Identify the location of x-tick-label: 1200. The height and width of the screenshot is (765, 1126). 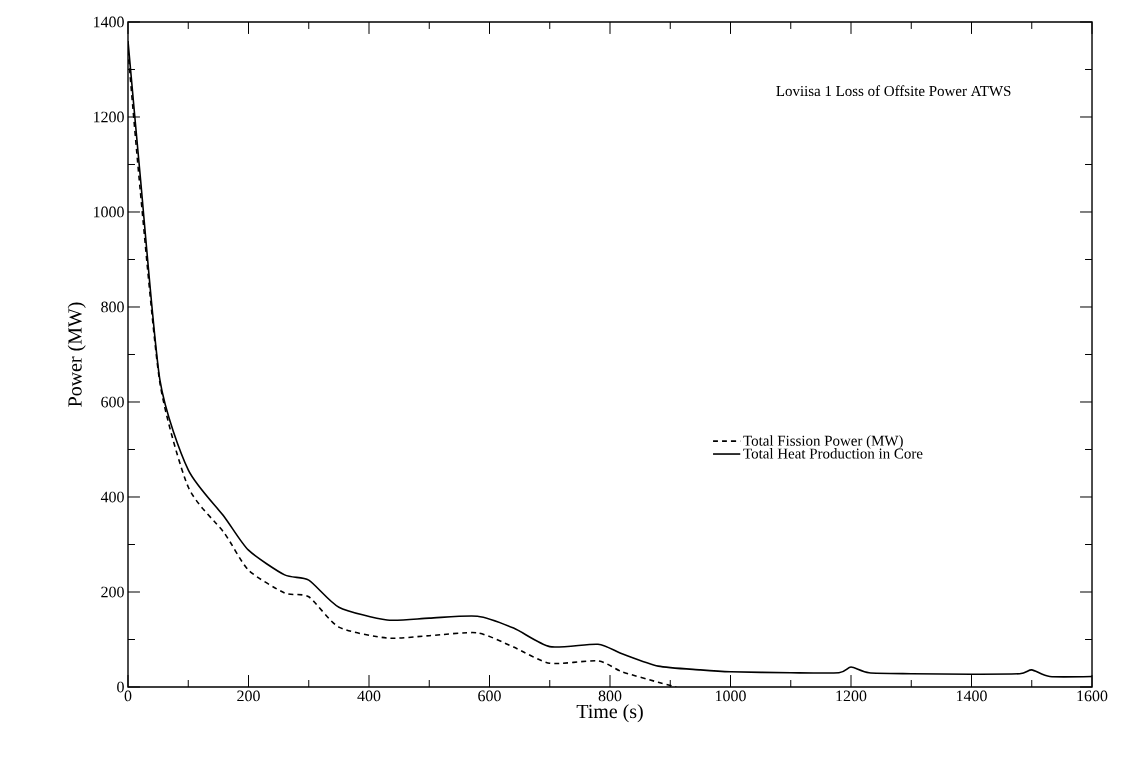
(851, 696).